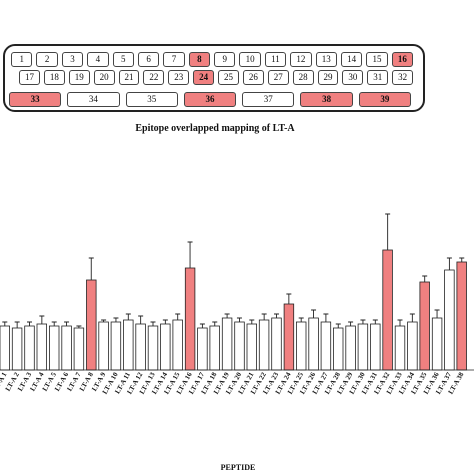  I want to click on epitope-cell-22: 22, so click(154, 77).